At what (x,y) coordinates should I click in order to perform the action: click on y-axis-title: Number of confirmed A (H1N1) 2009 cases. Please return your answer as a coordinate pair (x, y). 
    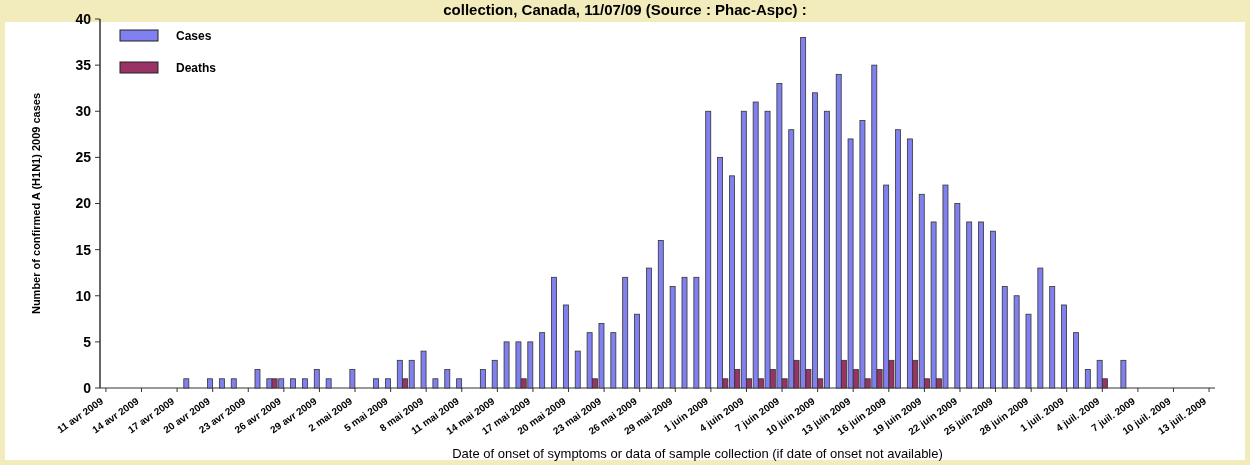
    Looking at the image, I should click on (36, 203).